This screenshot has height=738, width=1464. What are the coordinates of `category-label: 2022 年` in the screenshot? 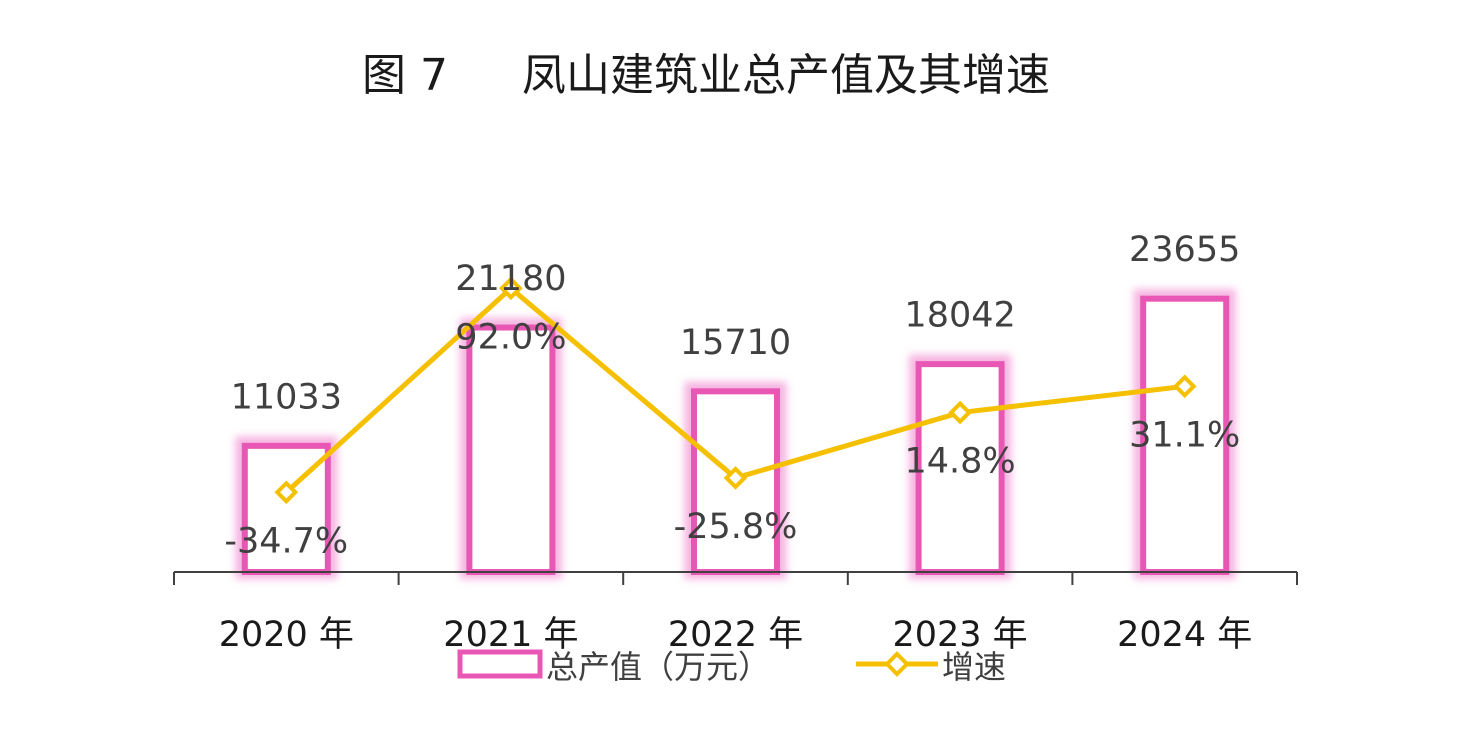 It's located at (735, 635).